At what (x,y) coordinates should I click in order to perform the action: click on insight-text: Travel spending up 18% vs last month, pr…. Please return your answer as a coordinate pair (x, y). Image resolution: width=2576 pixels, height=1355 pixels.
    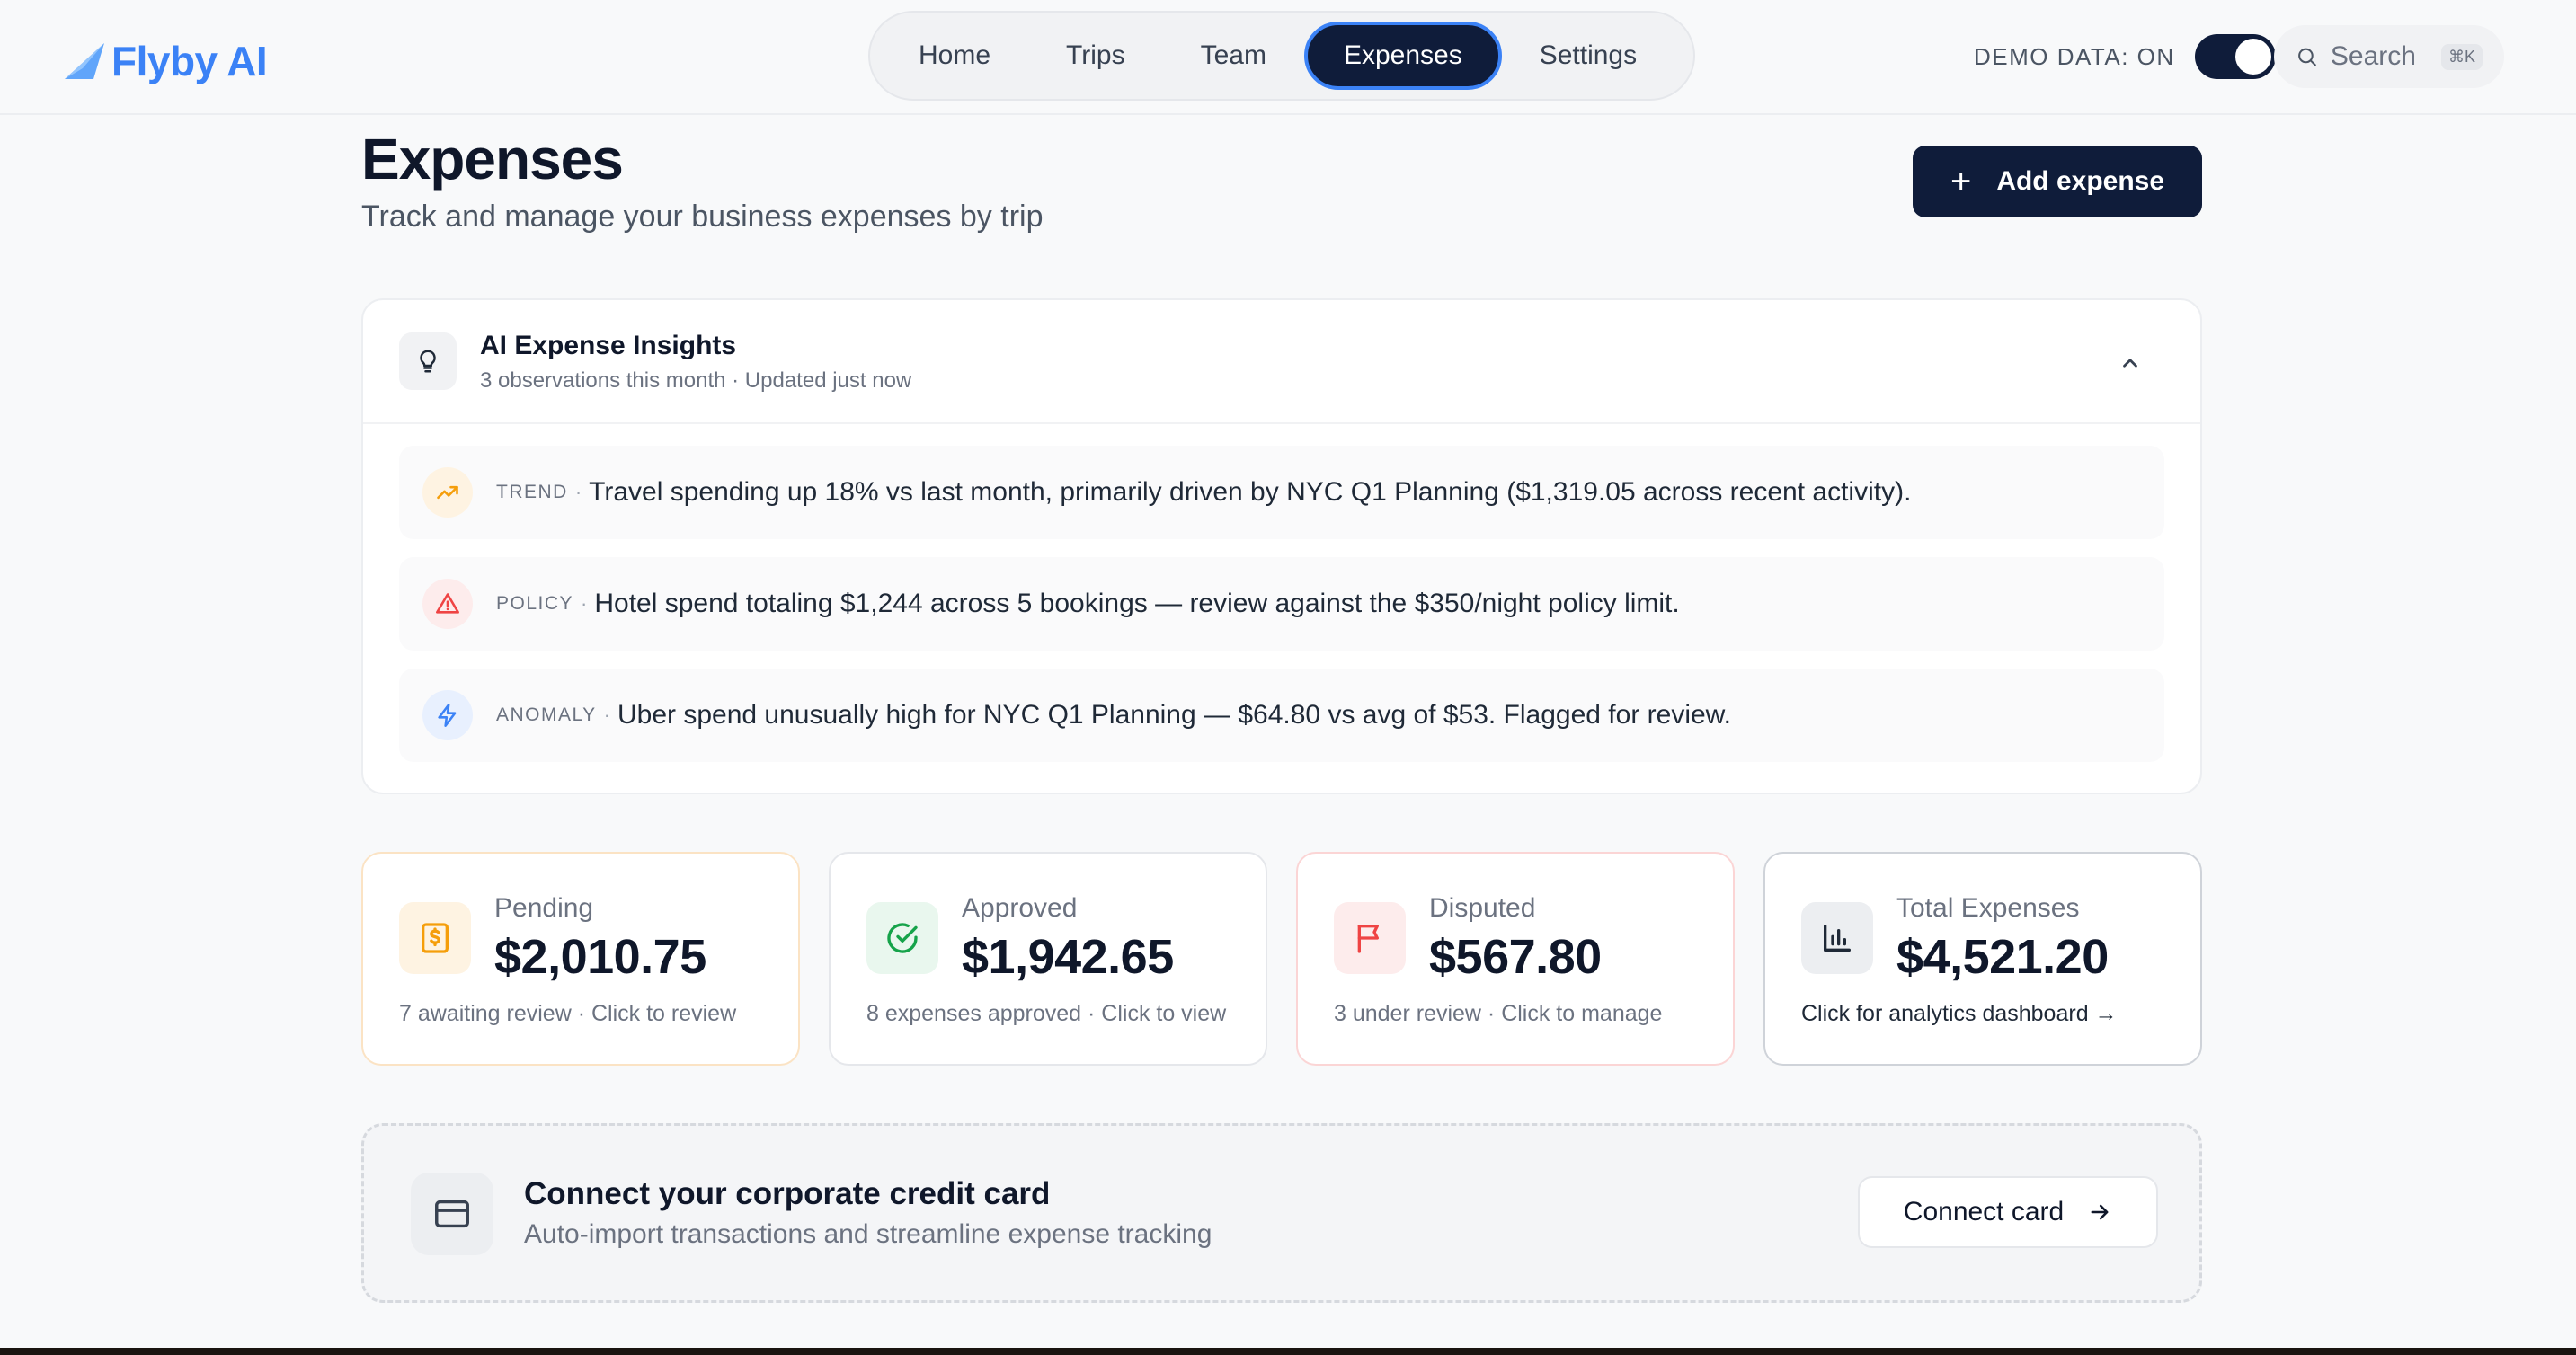
    Looking at the image, I should click on (1250, 492).